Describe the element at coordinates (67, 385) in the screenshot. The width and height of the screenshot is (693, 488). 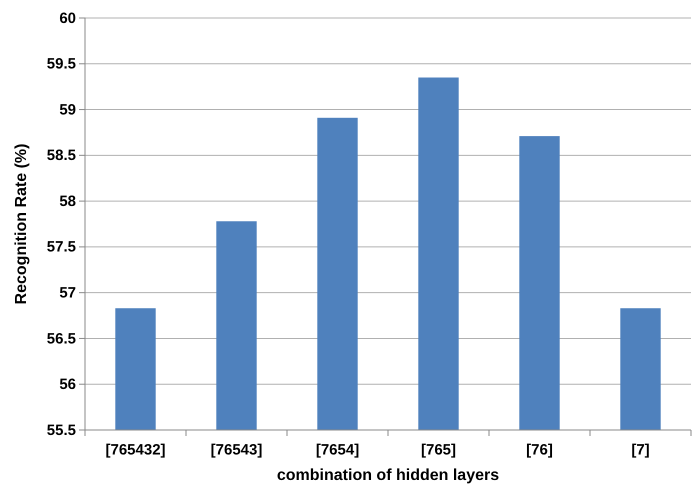
I see `y-tick-label: 56` at that location.